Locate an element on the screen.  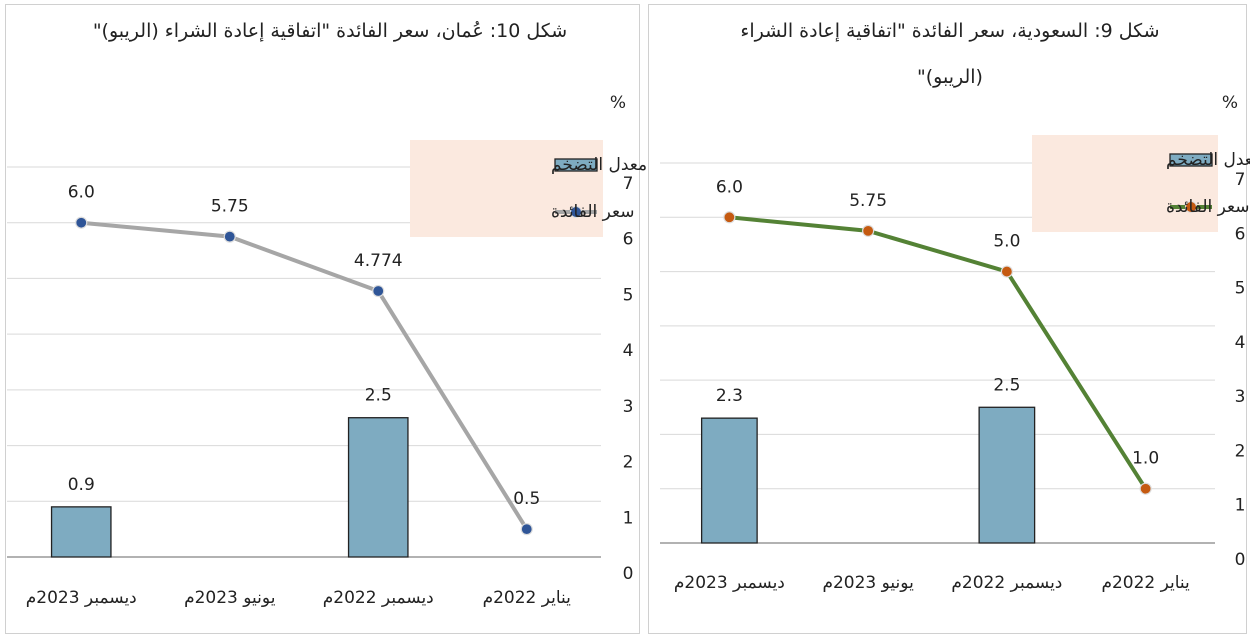
data-label: 1.0 is located at coordinates (1145, 459).